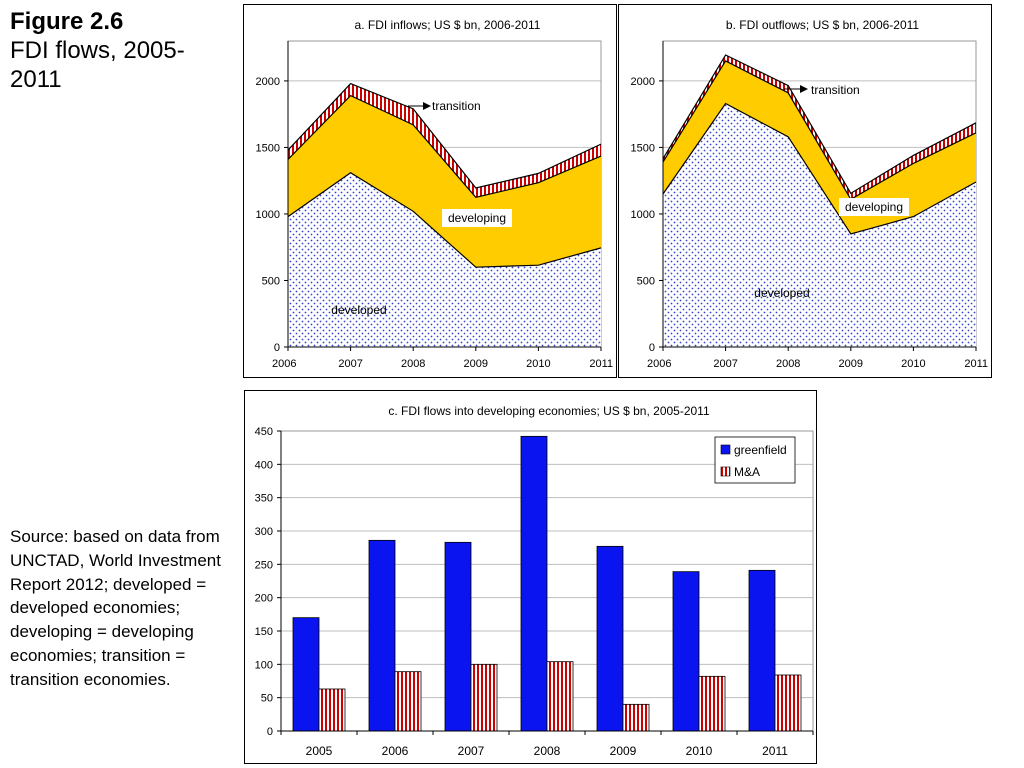  I want to click on y-tick-label: 50, so click(267, 699).